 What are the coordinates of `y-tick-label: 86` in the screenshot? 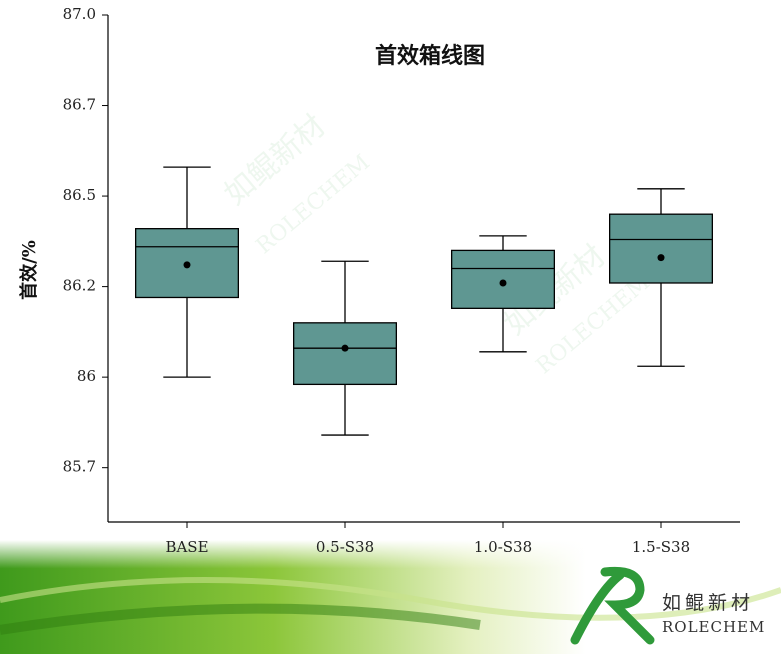 It's located at (86, 376).